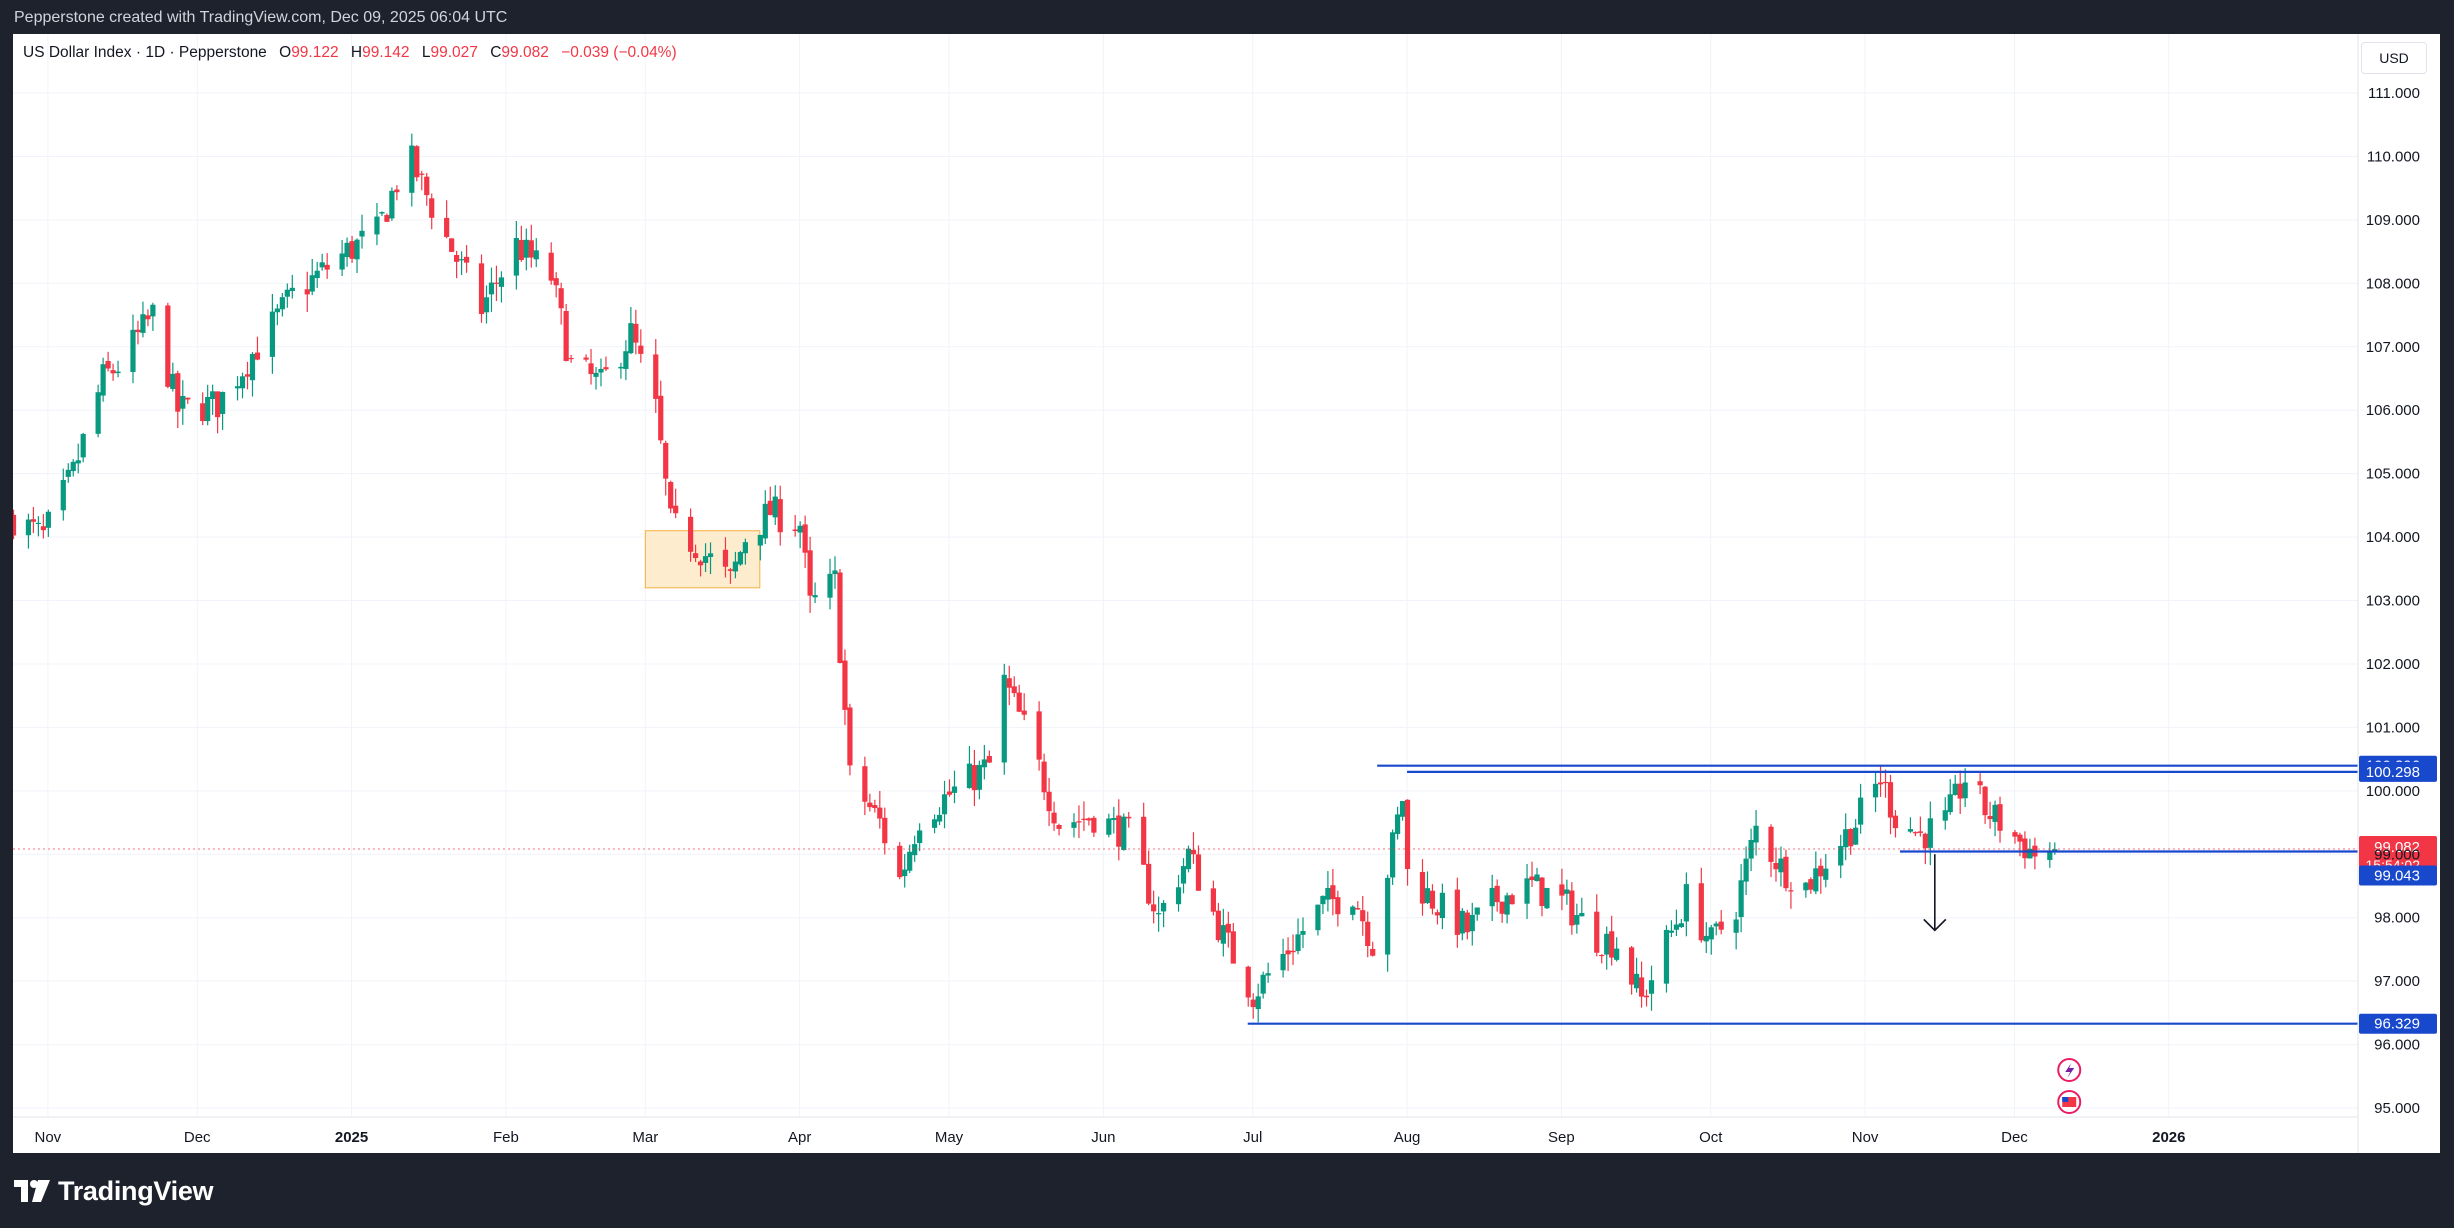  I want to click on y-tick-label: 97.000, so click(2397, 981).